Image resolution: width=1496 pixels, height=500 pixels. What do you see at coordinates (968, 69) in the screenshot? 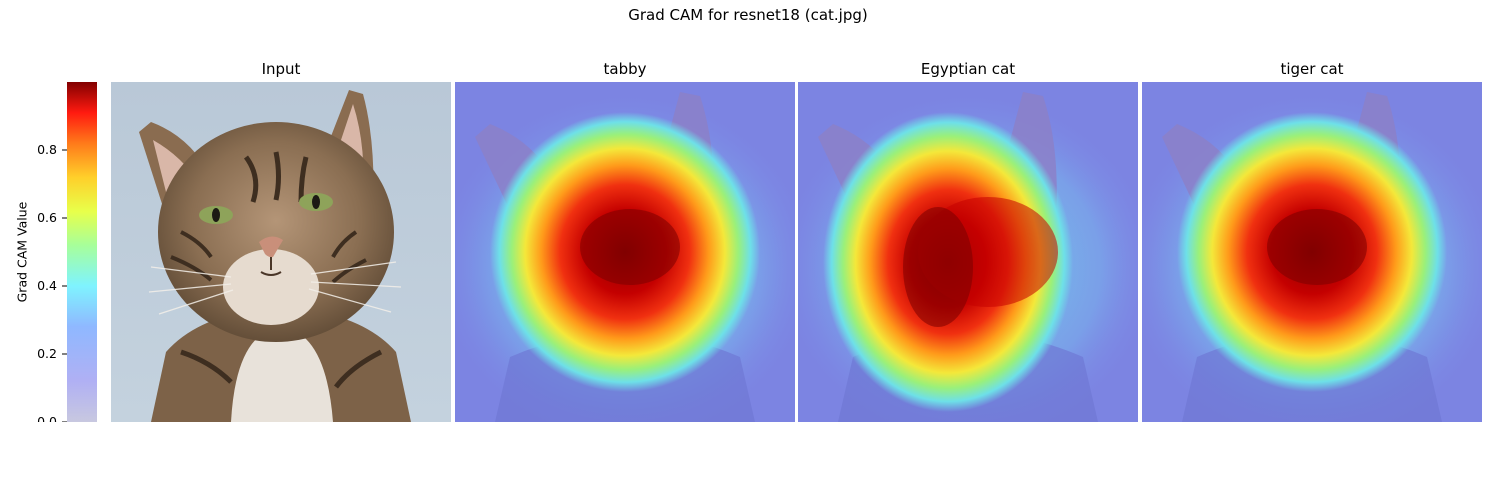
I see `panel-title-egyptian-cat: Egyptian cat` at bounding box center [968, 69].